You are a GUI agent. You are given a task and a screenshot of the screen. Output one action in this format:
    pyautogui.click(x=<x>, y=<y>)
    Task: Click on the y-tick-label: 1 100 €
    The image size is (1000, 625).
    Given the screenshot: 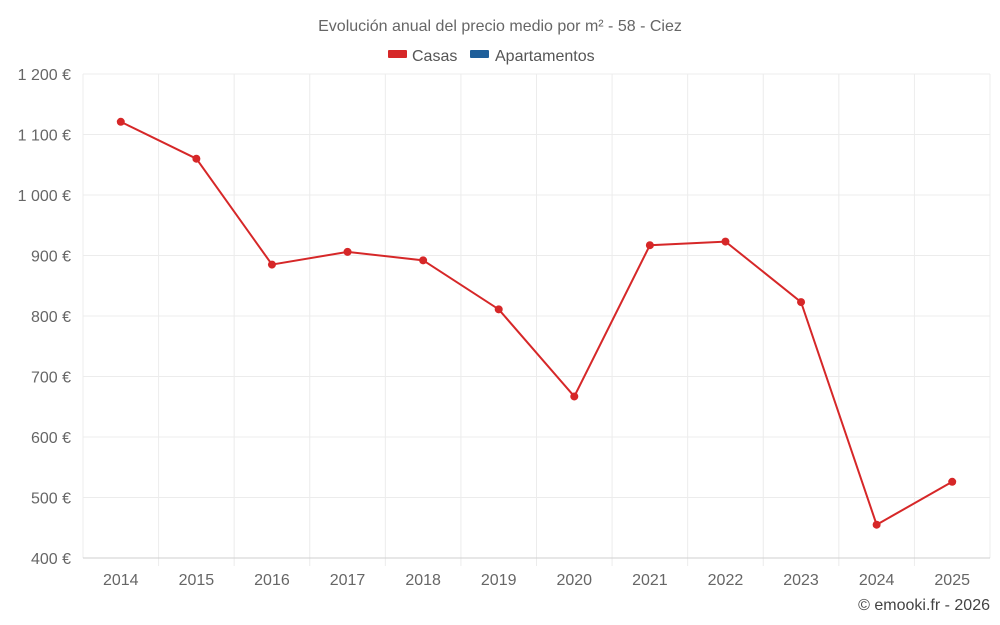 What is the action you would take?
    pyautogui.click(x=44, y=136)
    